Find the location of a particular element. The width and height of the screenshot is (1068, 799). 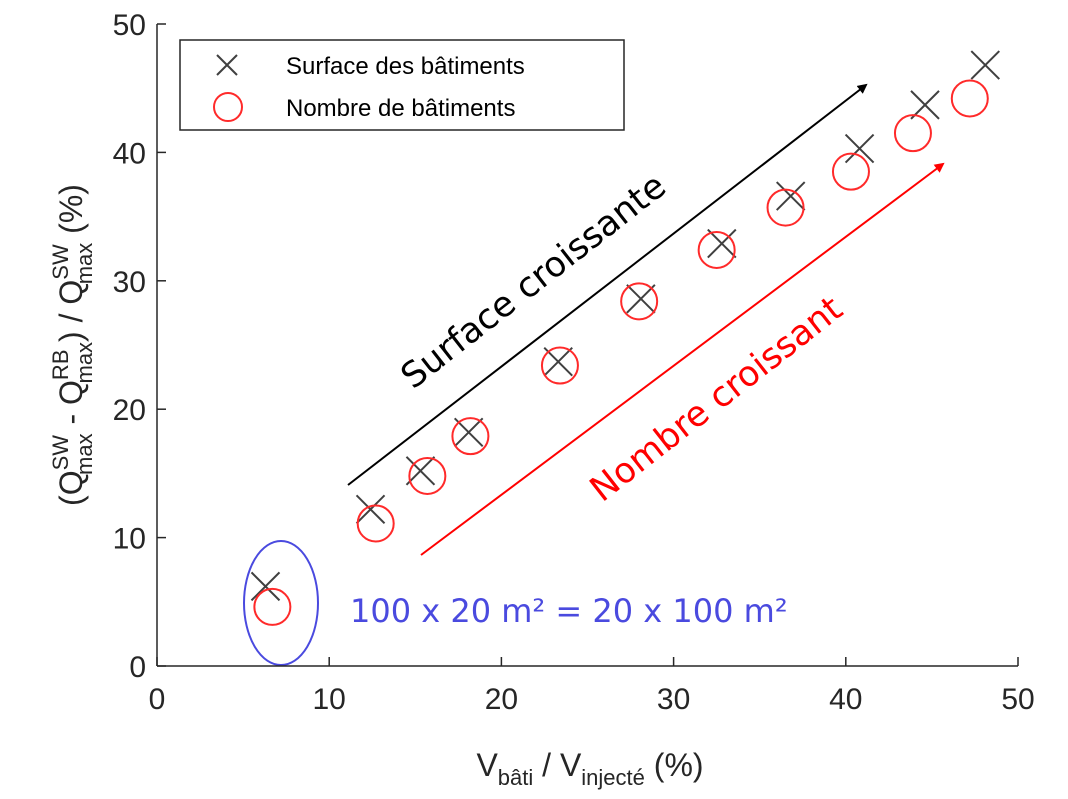

y-tick-label: 0 is located at coordinates (137, 667).